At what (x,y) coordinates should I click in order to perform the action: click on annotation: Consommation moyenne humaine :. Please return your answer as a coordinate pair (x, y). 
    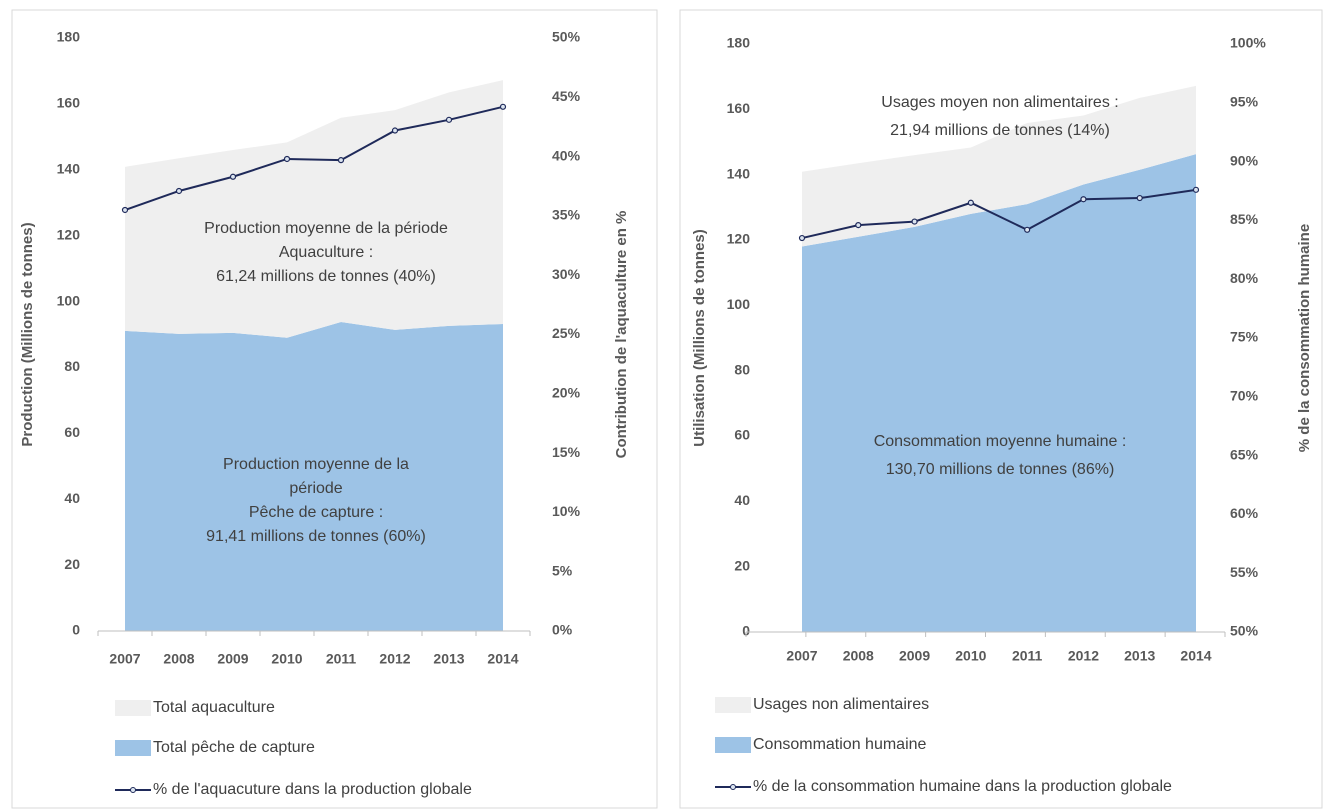
    Looking at the image, I should click on (1000, 441).